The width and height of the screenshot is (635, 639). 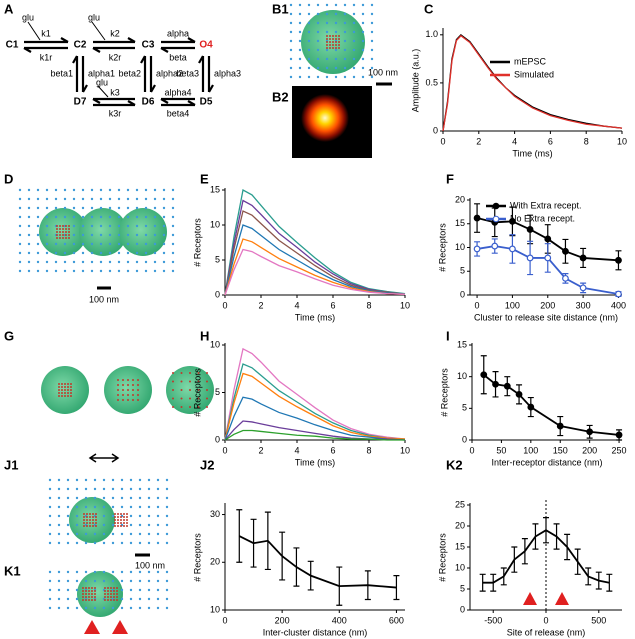 What do you see at coordinates (187, 73) in the screenshot?
I see `rate-label: beta3` at bounding box center [187, 73].